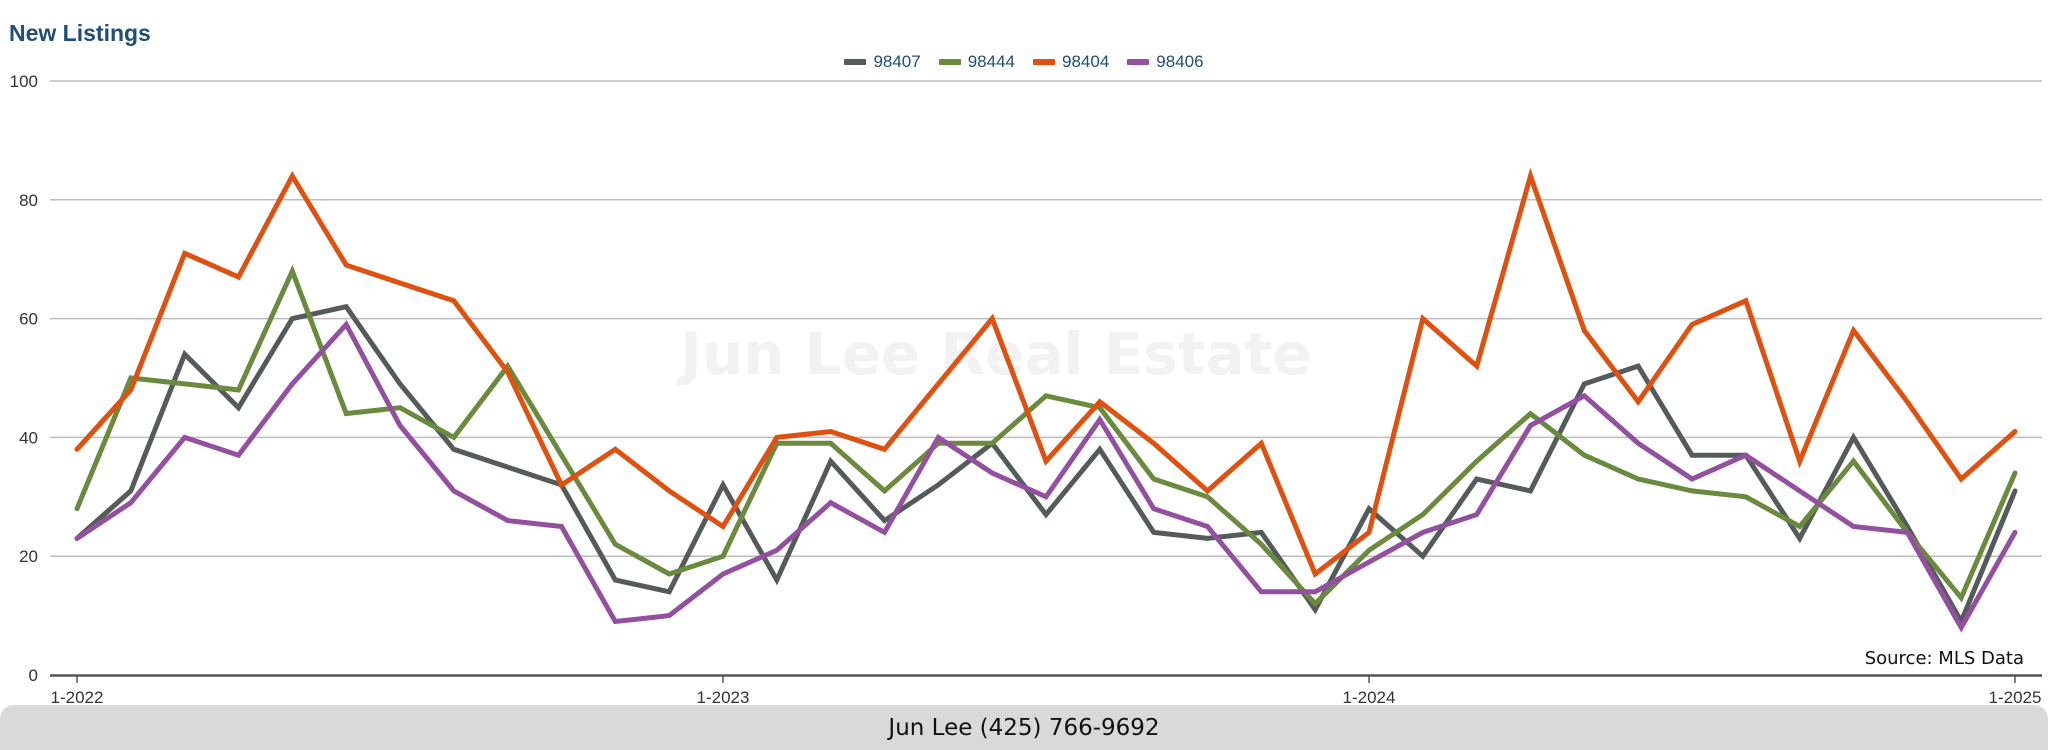 The height and width of the screenshot is (750, 2048). I want to click on y-tick-label: 80, so click(28, 200).